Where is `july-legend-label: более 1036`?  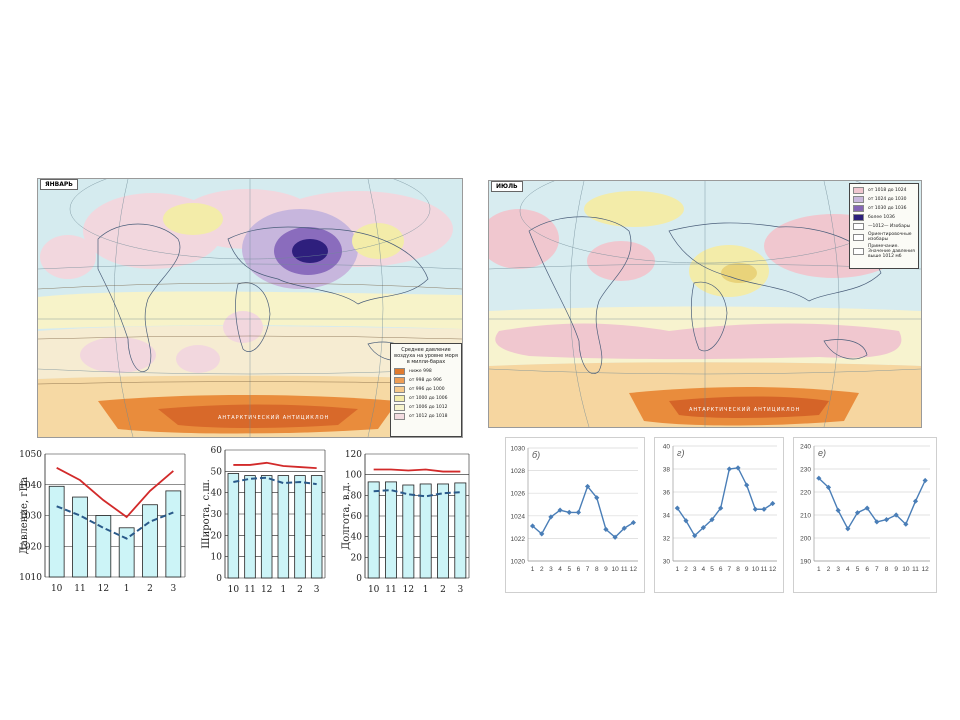
july-legend-label: более 1036 is located at coordinates (881, 217).